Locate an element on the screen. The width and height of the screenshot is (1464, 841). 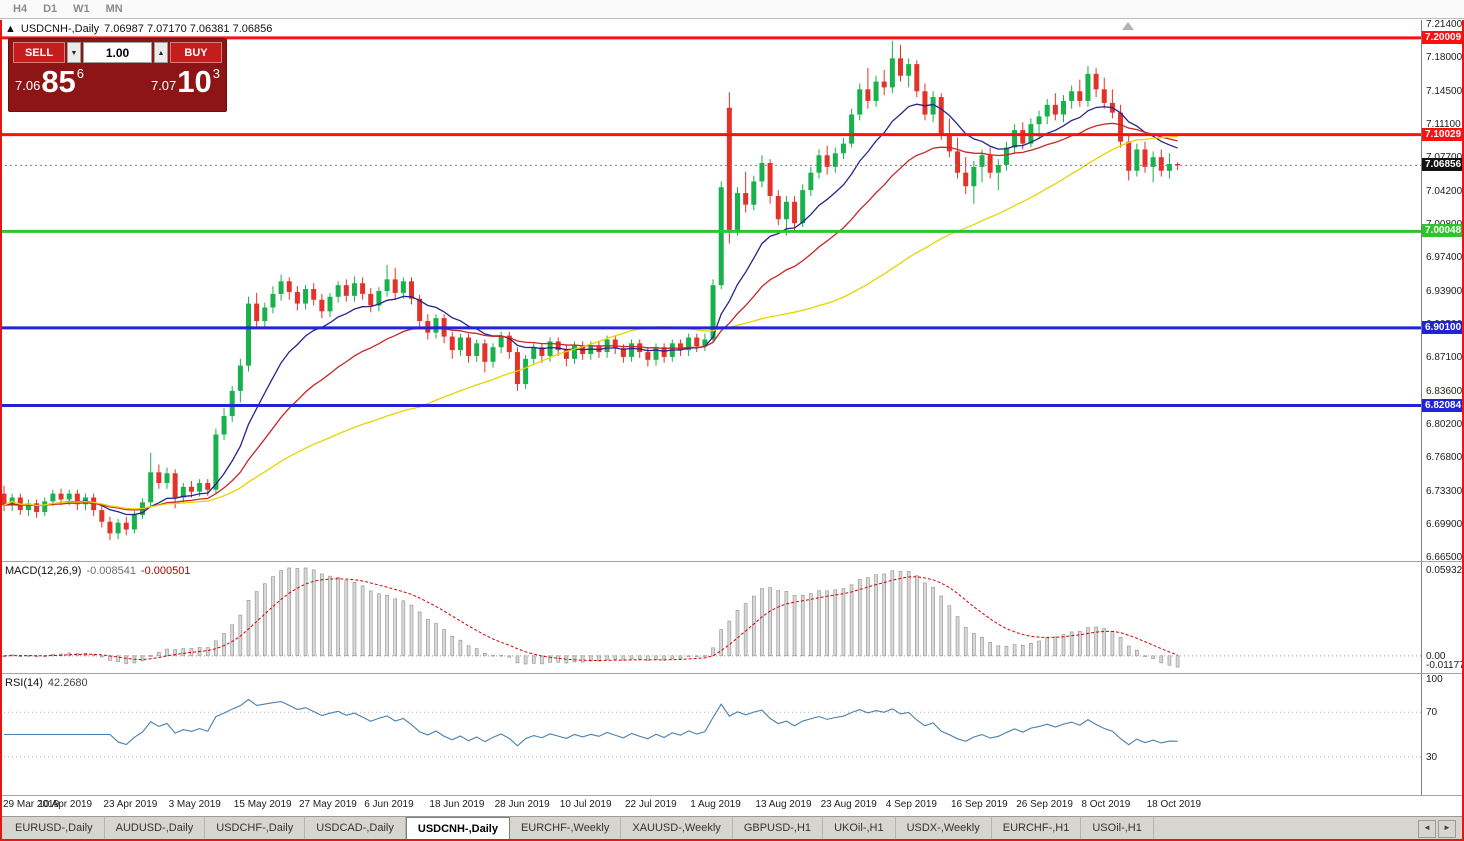
macd-svg is located at coordinates (710, 617).